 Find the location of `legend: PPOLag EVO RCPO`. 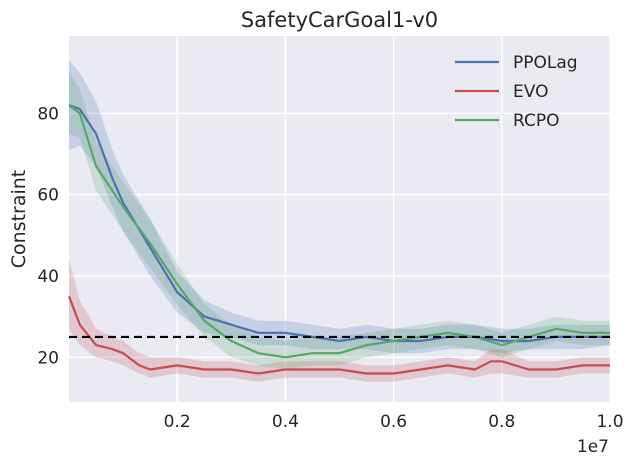

legend: PPOLag EVO RCPO is located at coordinates (516, 92).